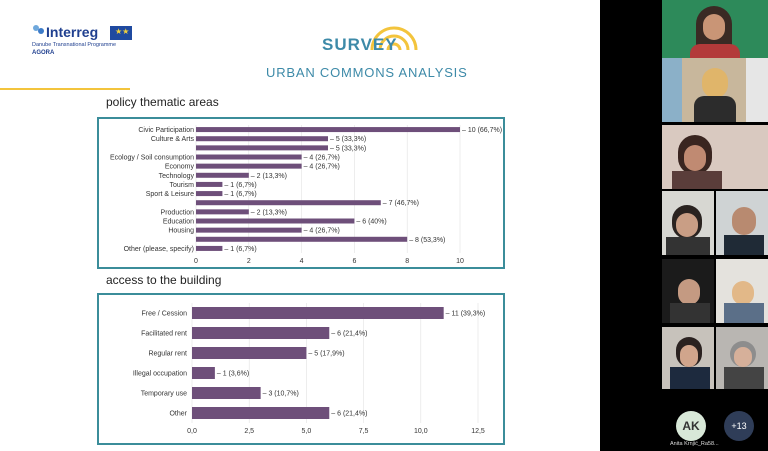 The image size is (768, 451). I want to click on logo-program: Danube Transnational Programme, so click(74, 45).